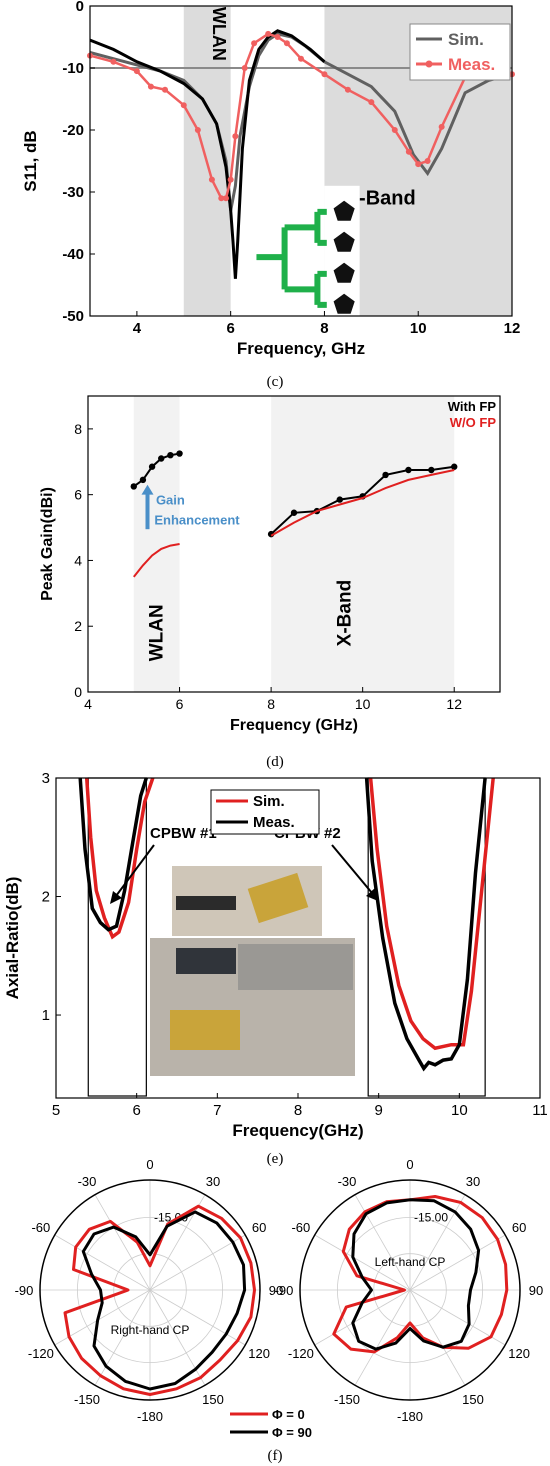  What do you see at coordinates (87, 1399) in the screenshot?
I see `polar-angle-label: -150` at bounding box center [87, 1399].